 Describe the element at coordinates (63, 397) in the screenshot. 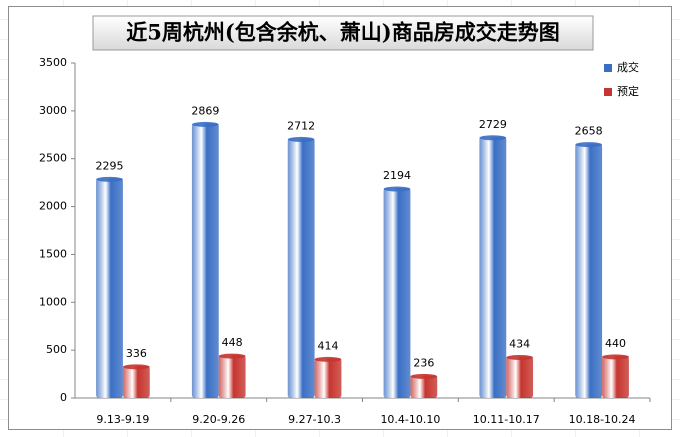

I see `y-tick-label: 0` at that location.